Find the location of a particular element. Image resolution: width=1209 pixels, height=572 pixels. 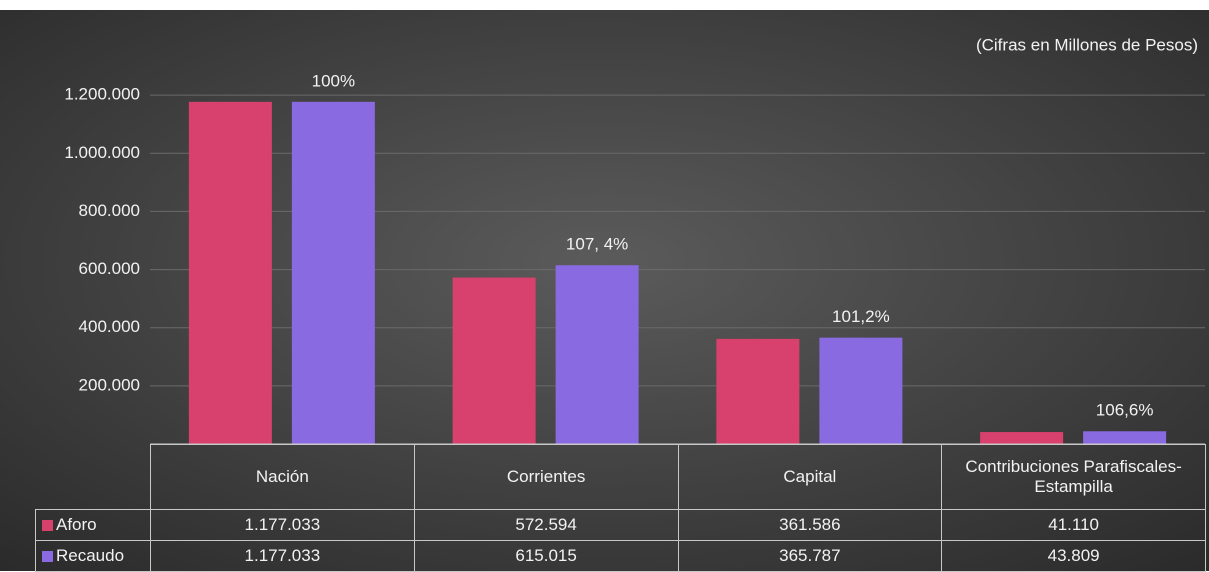

y-tick-label: 400.000 is located at coordinates (109, 326).